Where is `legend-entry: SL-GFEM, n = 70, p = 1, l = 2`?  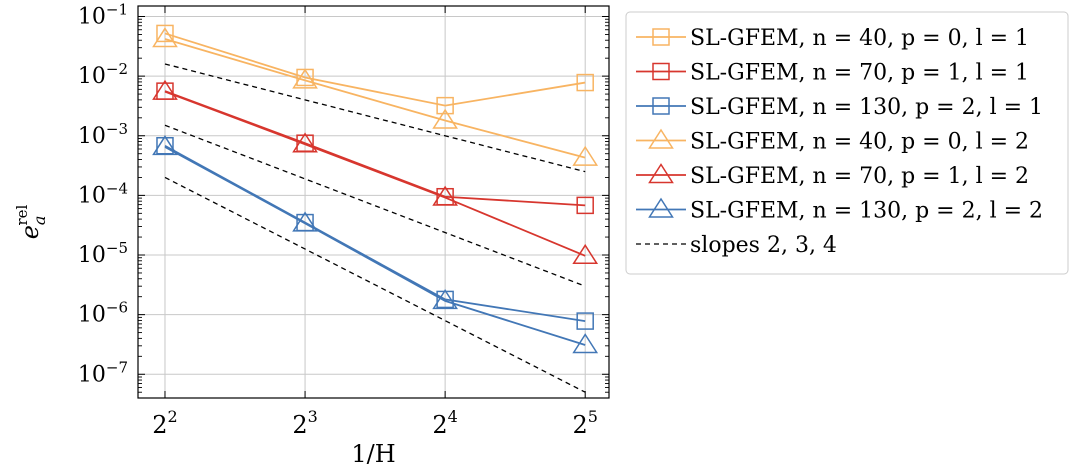 legend-entry: SL-GFEM, n = 70, p = 1, l = 2 is located at coordinates (832, 176).